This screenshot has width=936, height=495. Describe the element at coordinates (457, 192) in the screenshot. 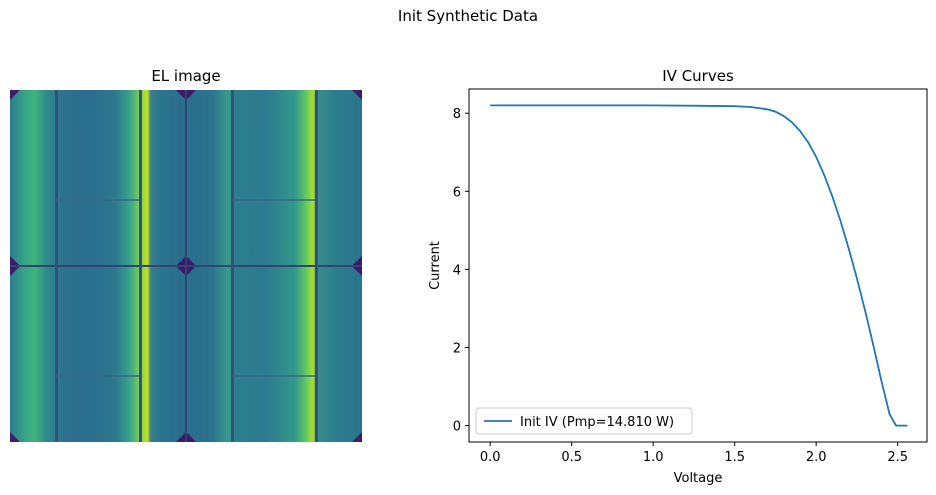

I see `y-tick-label: 6` at that location.